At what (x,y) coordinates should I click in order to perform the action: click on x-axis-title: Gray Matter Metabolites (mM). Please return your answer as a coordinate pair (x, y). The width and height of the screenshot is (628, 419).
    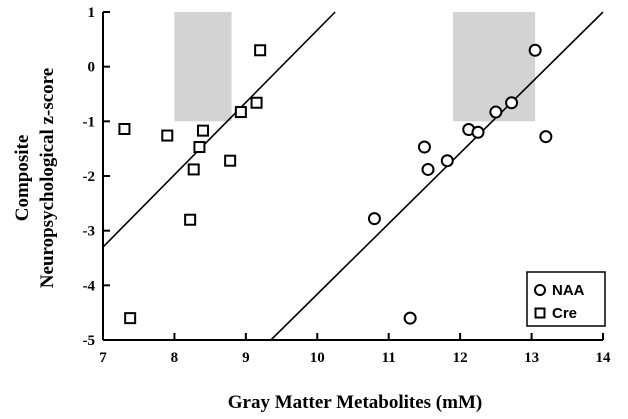
    Looking at the image, I should click on (355, 402).